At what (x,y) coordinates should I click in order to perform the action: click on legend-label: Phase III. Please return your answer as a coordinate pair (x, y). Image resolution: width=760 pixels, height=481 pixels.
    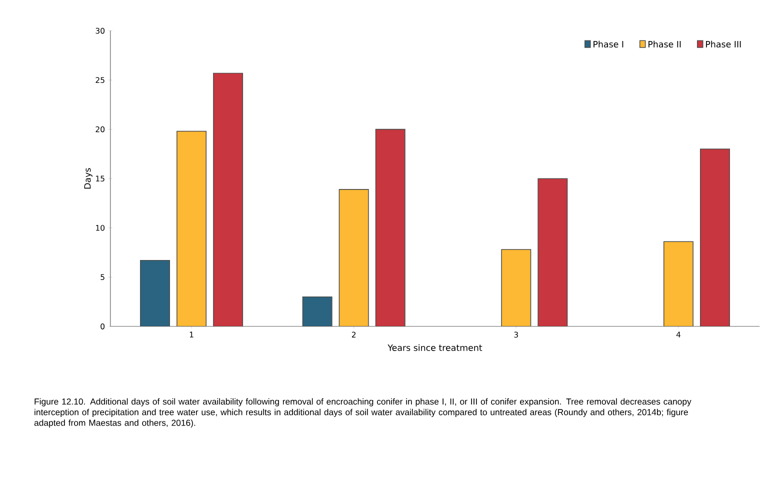
    Looking at the image, I should click on (723, 44).